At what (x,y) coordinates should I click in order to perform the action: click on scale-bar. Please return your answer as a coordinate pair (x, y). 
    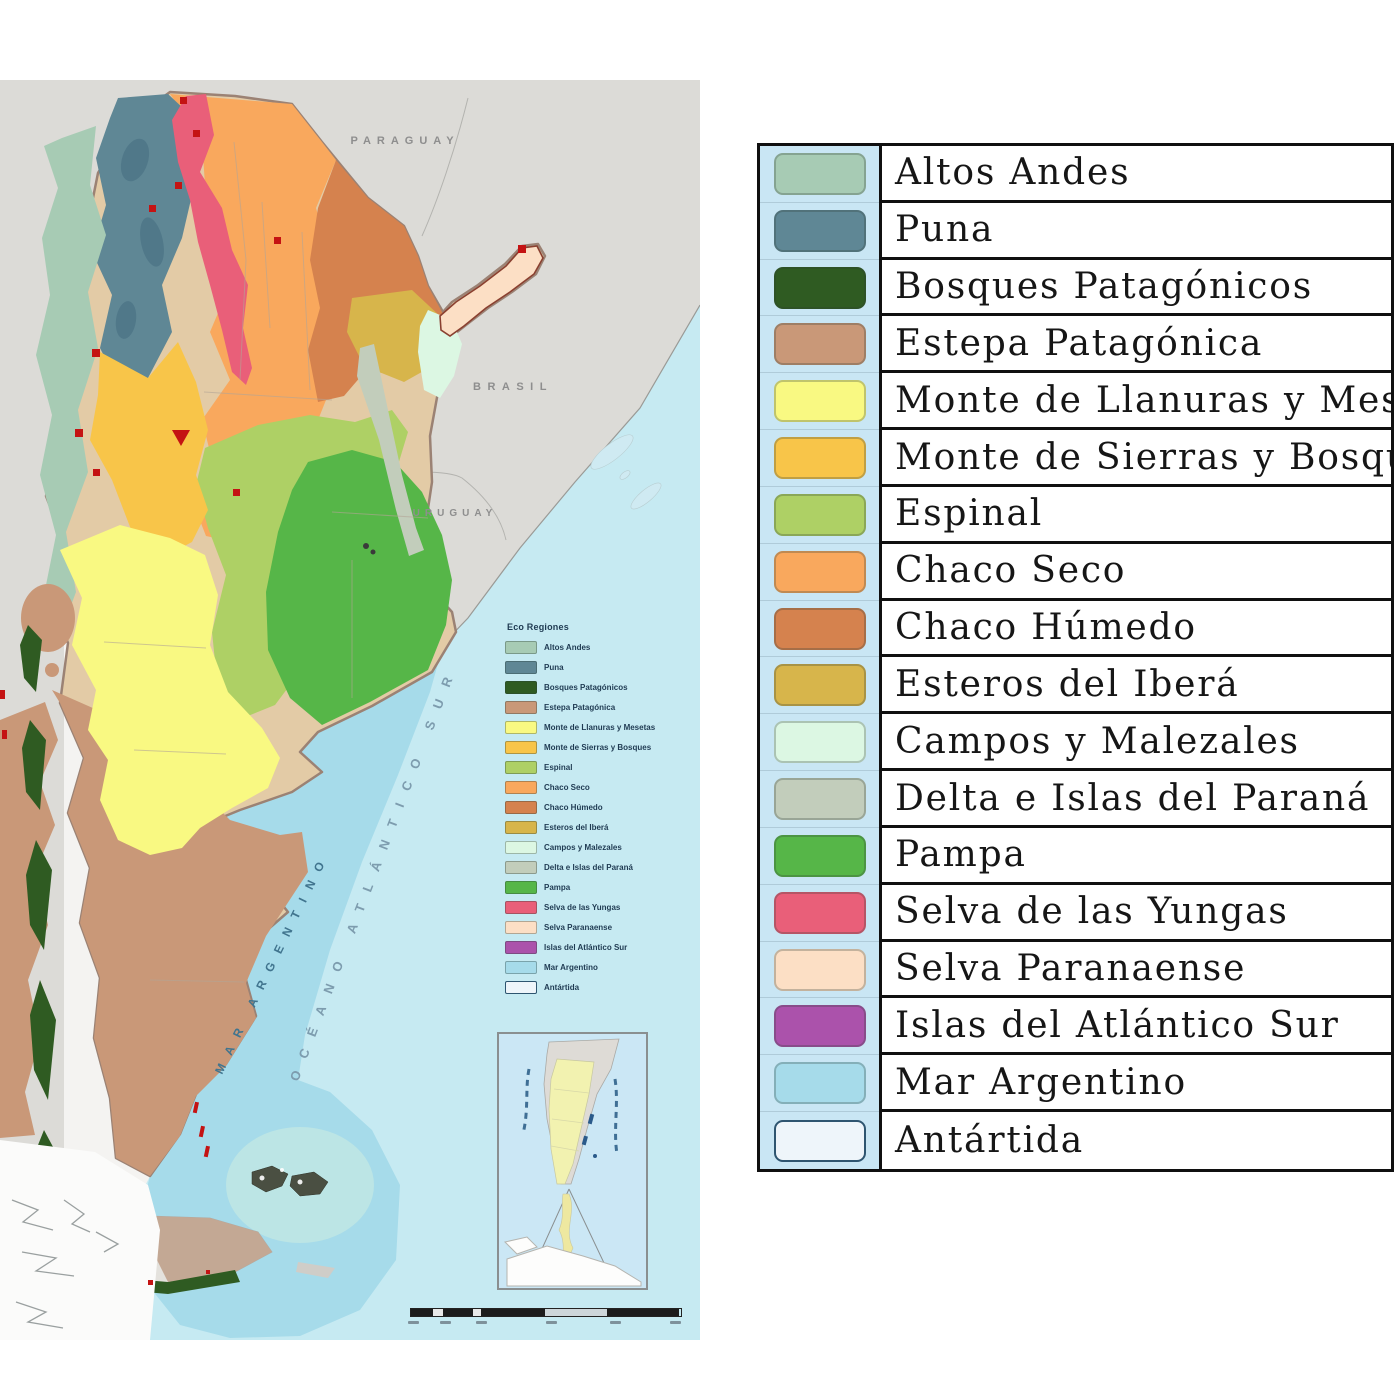
    Looking at the image, I should click on (545, 1317).